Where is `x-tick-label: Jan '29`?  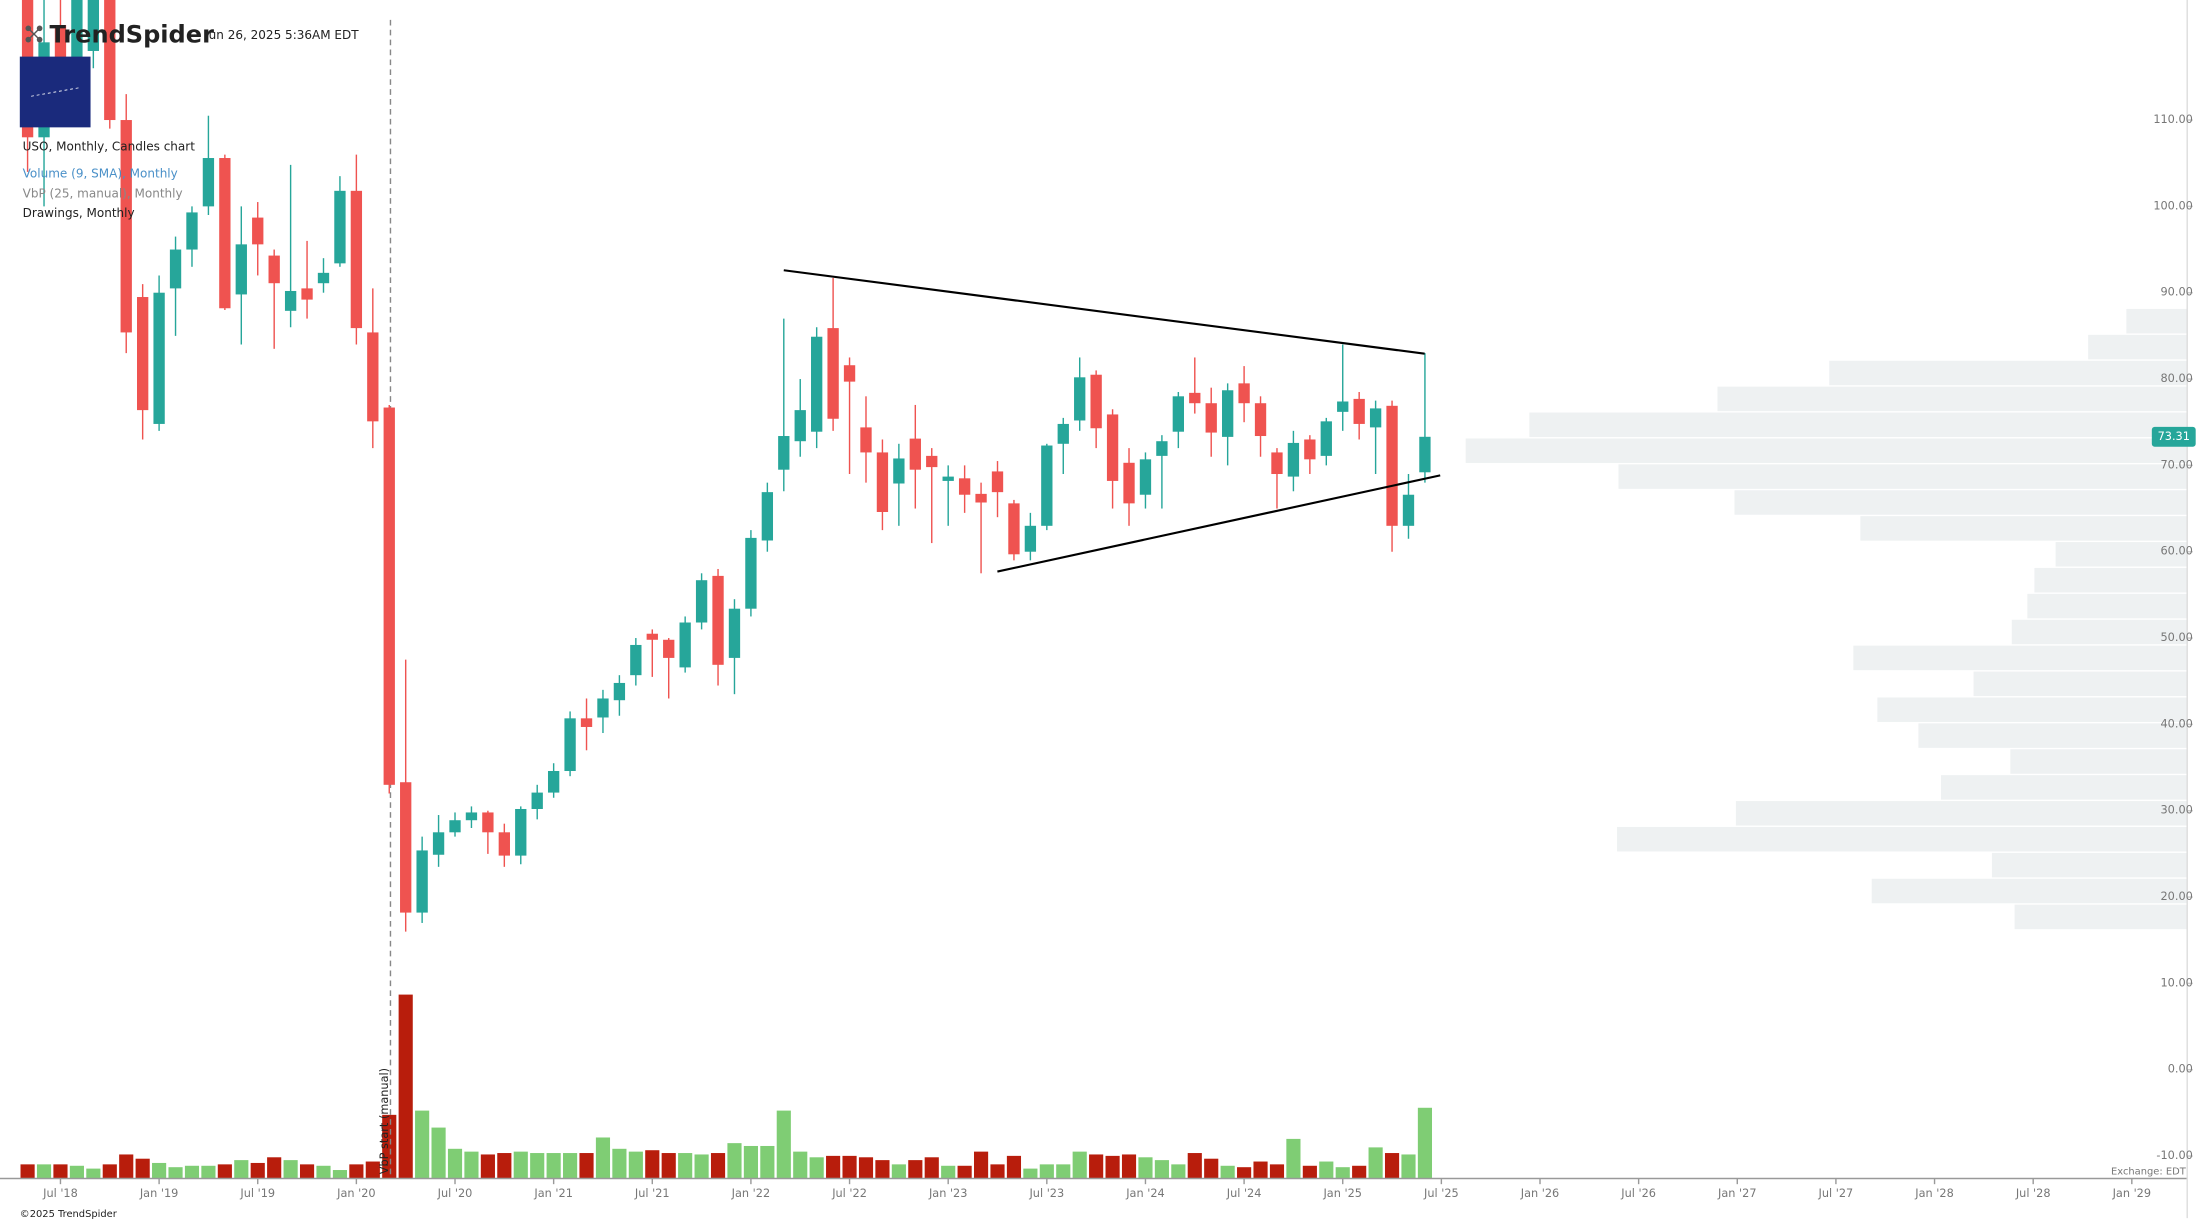 x-tick-label: Jan '29 is located at coordinates (2132, 1193).